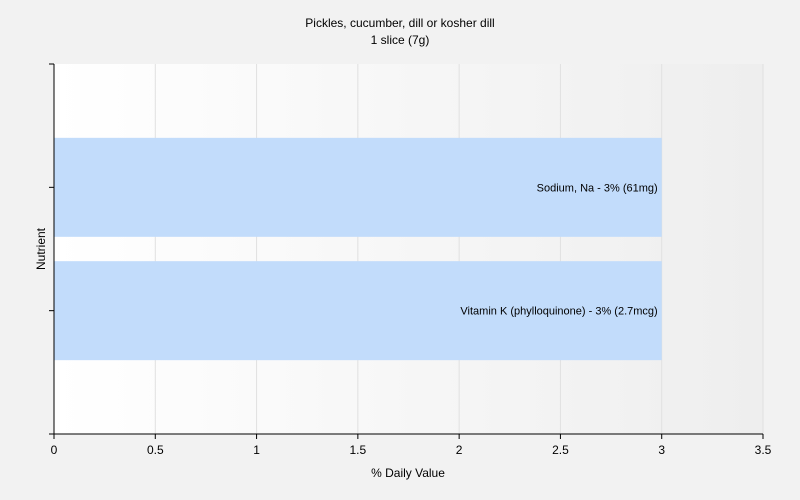 This screenshot has height=500, width=800. I want to click on x-tick-label: 2.5, so click(560, 450).